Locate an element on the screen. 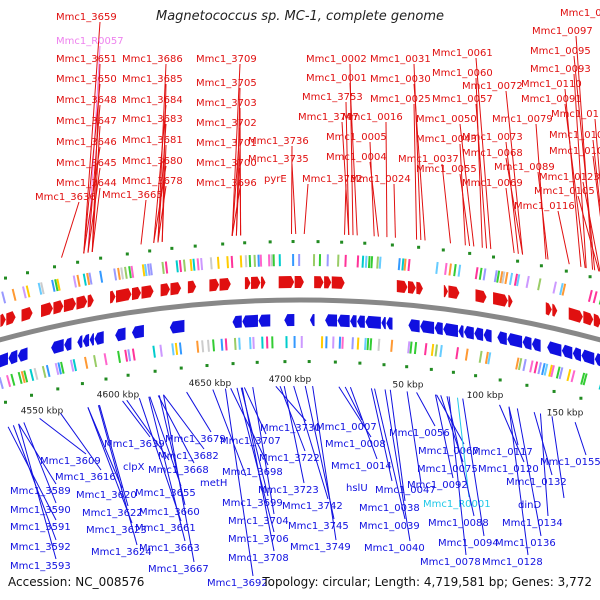 The width and height of the screenshot is (600, 600). bottom-gene-label: Mmc1_3667 is located at coordinates (178, 569).